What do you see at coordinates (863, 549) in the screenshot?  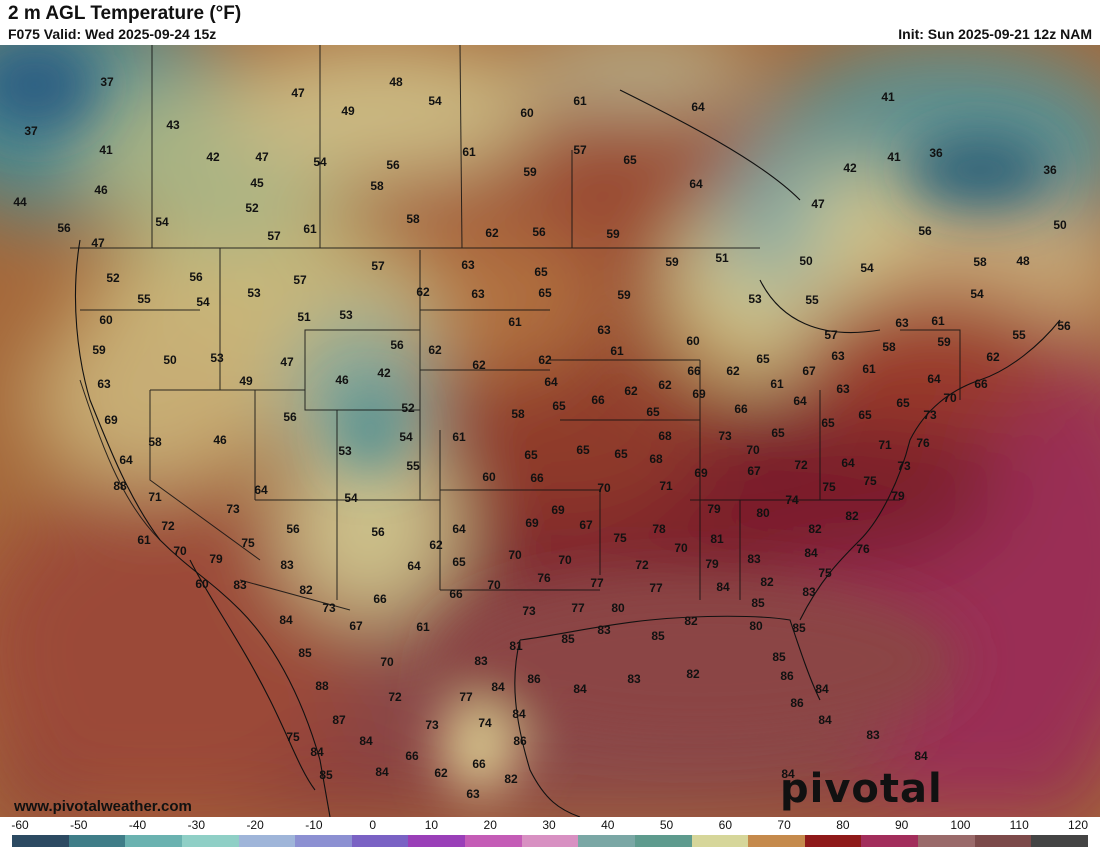 I see `temperature-label: 76` at bounding box center [863, 549].